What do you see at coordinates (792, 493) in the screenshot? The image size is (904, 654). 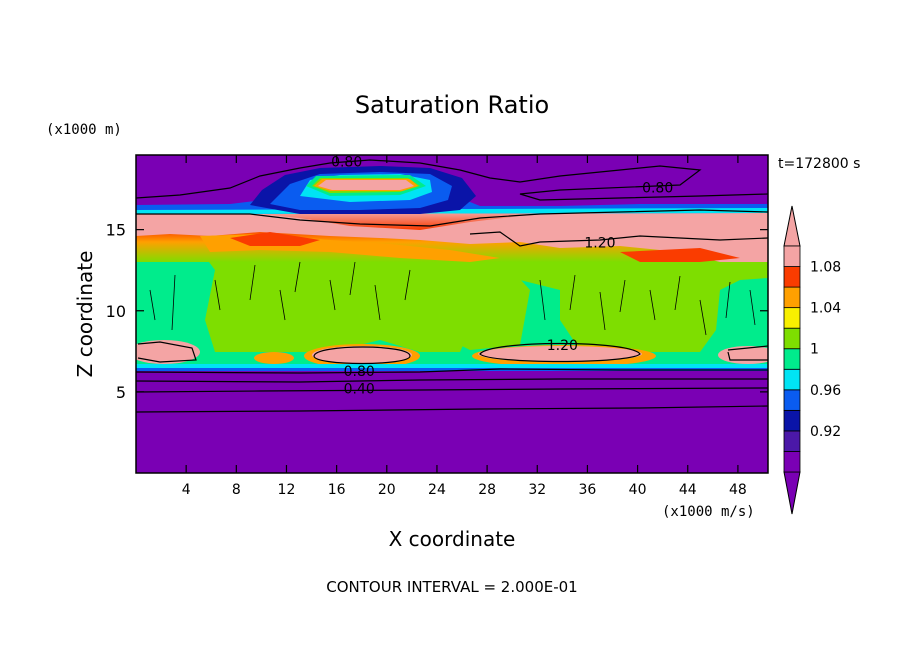 I see `colorbar-low-extension` at bounding box center [792, 493].